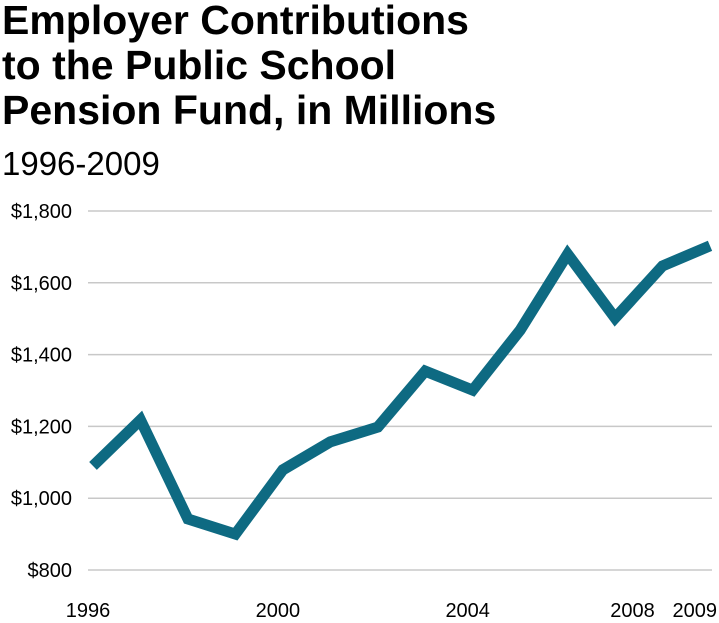  What do you see at coordinates (41, 356) in the screenshot?
I see `y-tick-label: $1,400` at bounding box center [41, 356].